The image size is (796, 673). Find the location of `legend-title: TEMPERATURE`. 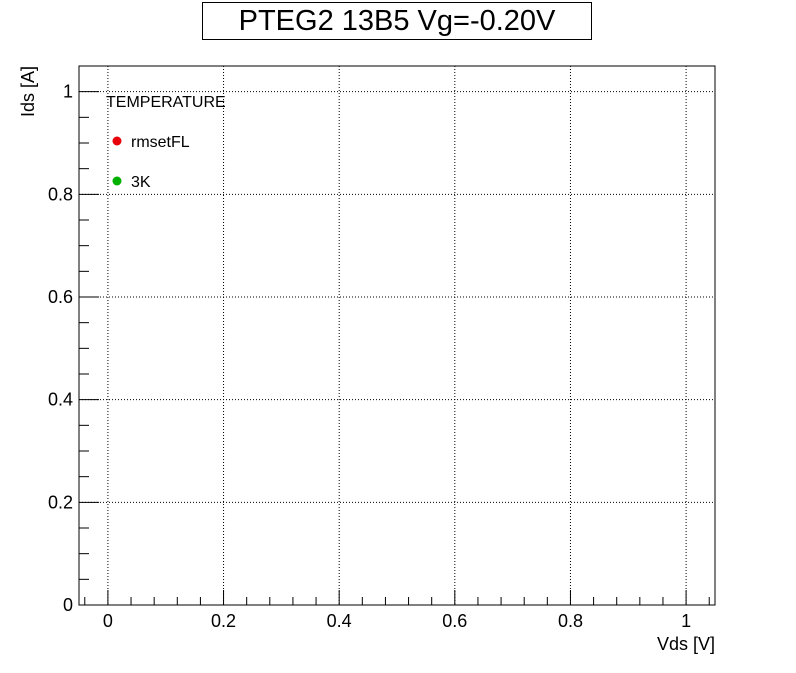

legend-title: TEMPERATURE is located at coordinates (166, 102).